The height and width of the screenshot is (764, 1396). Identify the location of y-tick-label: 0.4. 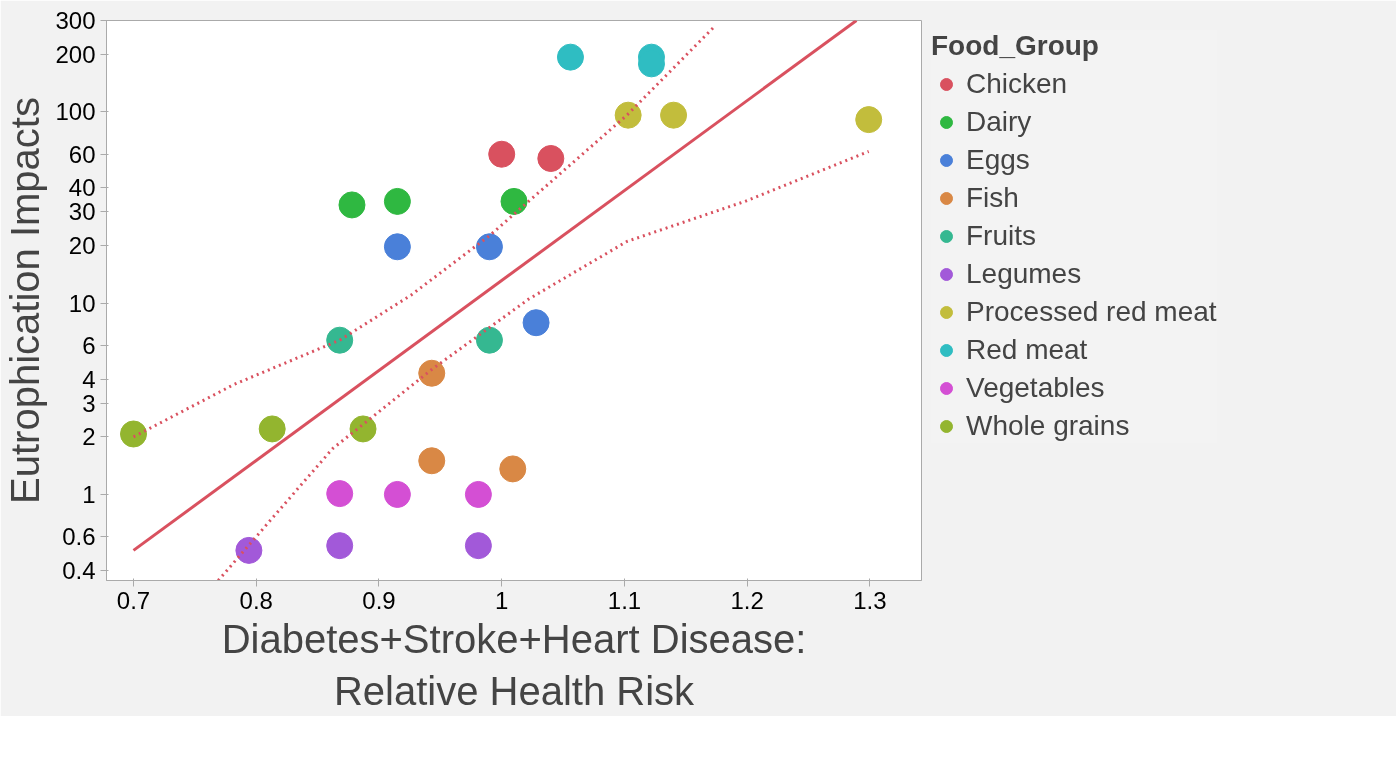
(79, 571).